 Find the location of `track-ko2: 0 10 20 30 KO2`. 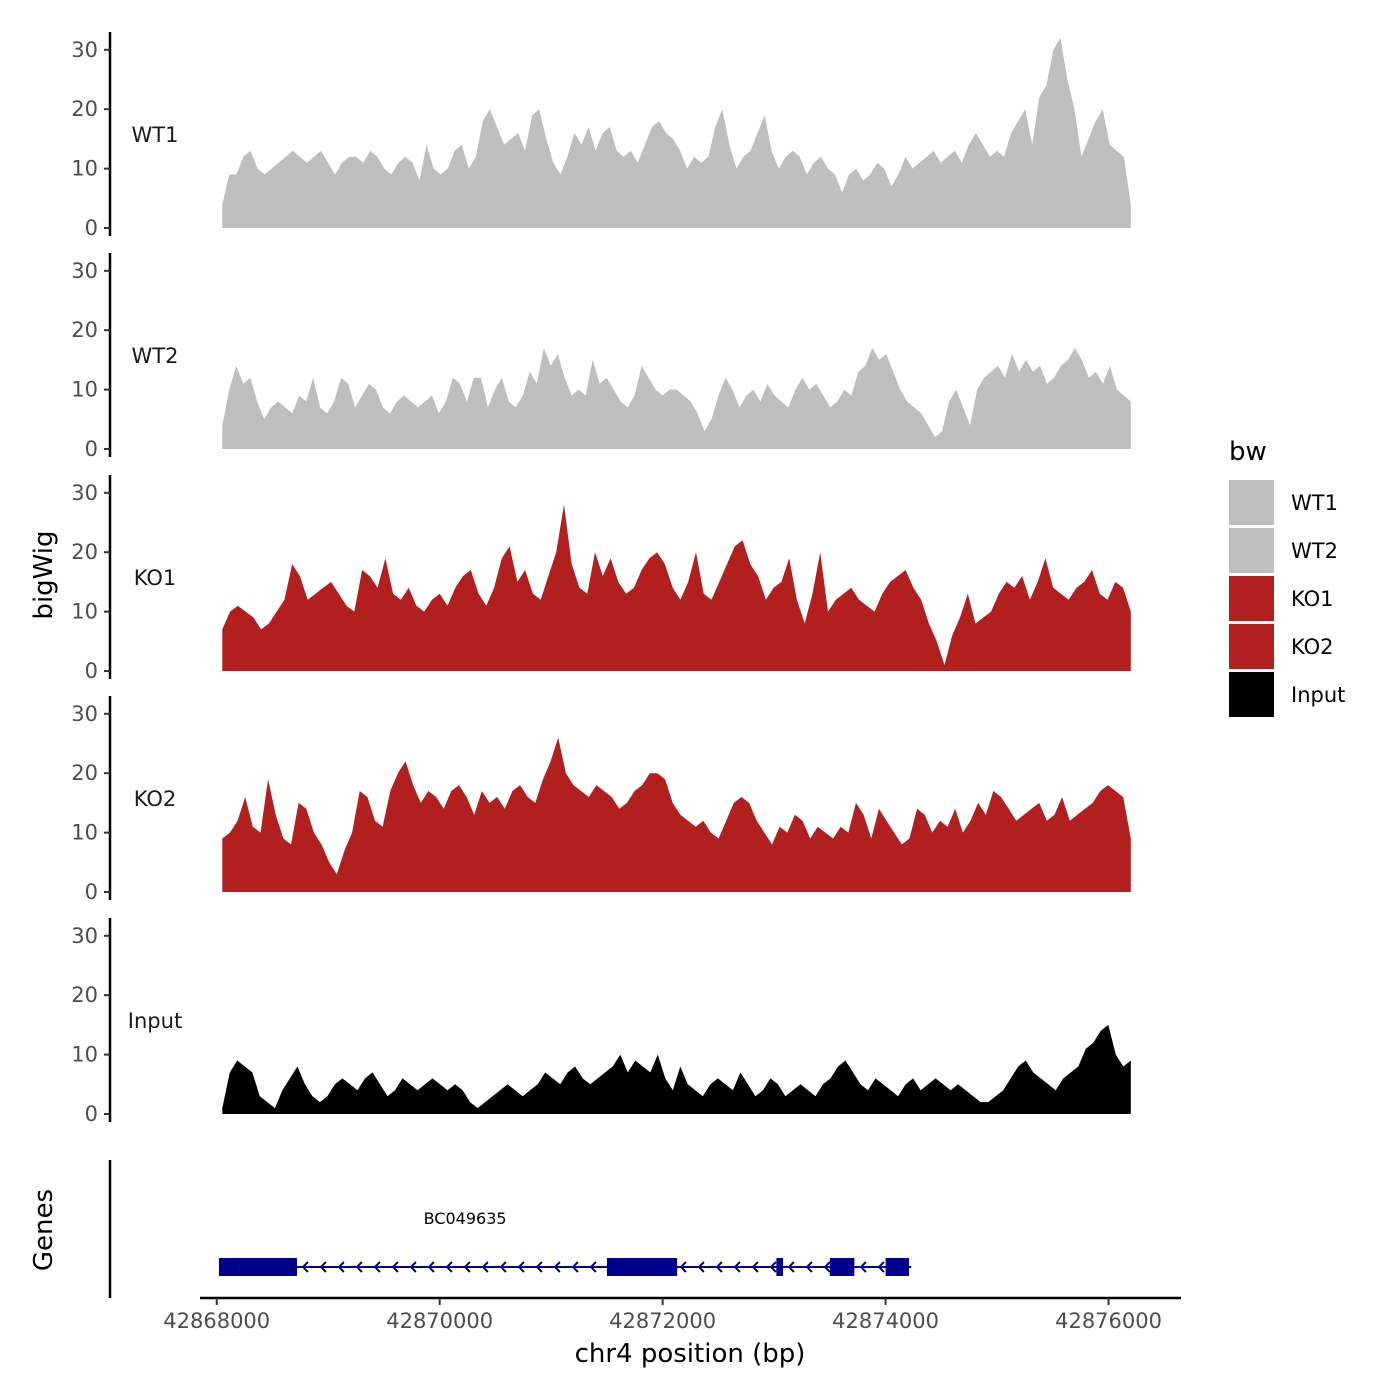

track-ko2: 0 10 20 30 KO2 is located at coordinates (601, 800).